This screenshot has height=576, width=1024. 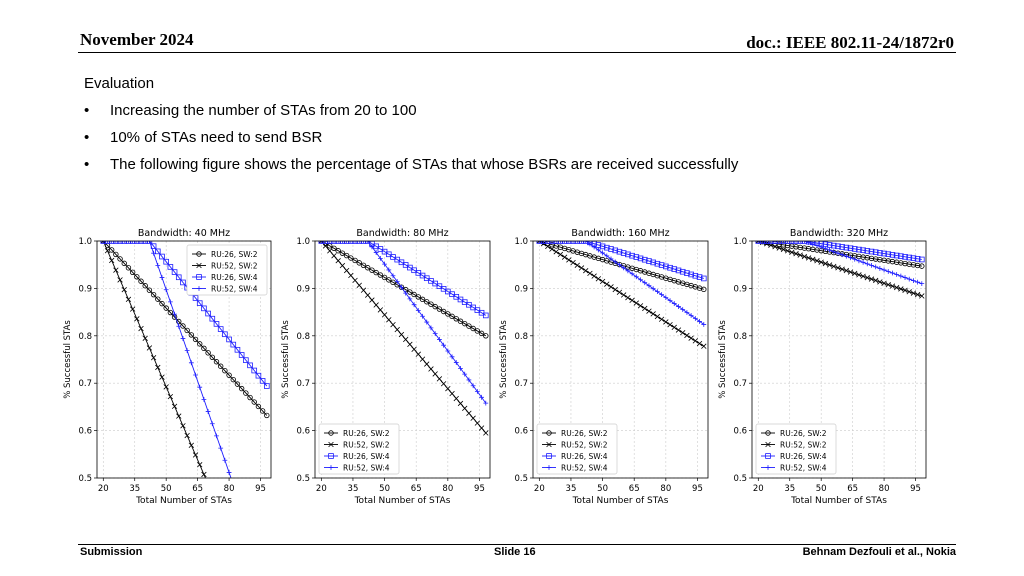 I want to click on chart-title: Bandwidth: 320 MHz, so click(x=839, y=233).